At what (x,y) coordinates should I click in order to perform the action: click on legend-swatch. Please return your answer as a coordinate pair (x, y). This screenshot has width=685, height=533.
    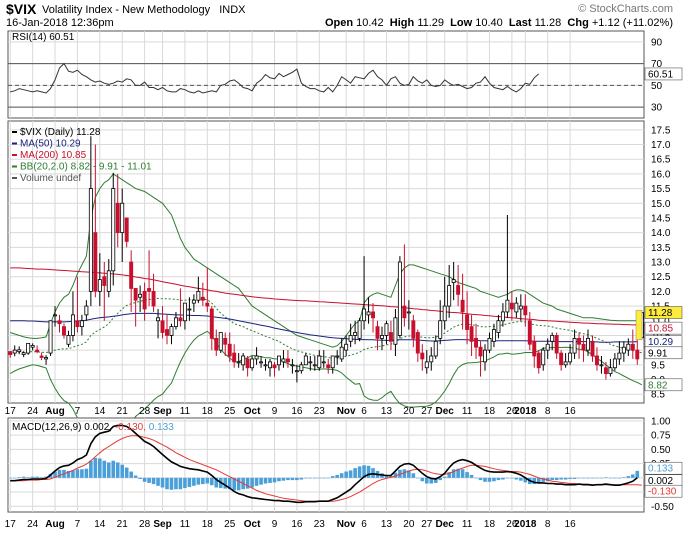
    Looking at the image, I should click on (14, 178).